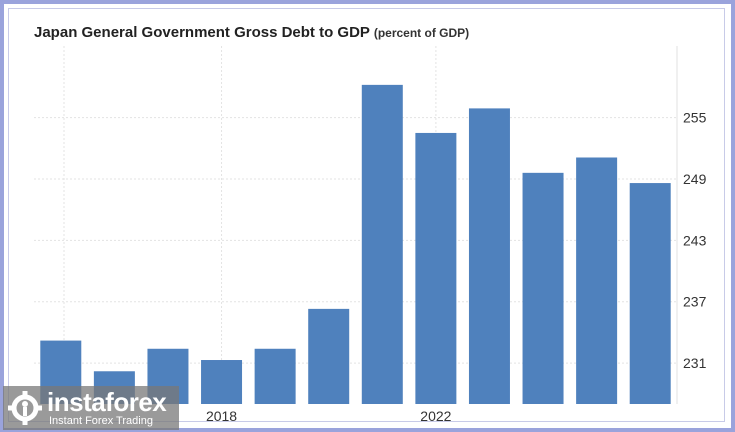  What do you see at coordinates (695, 363) in the screenshot?
I see `y-tick-label: 231` at bounding box center [695, 363].